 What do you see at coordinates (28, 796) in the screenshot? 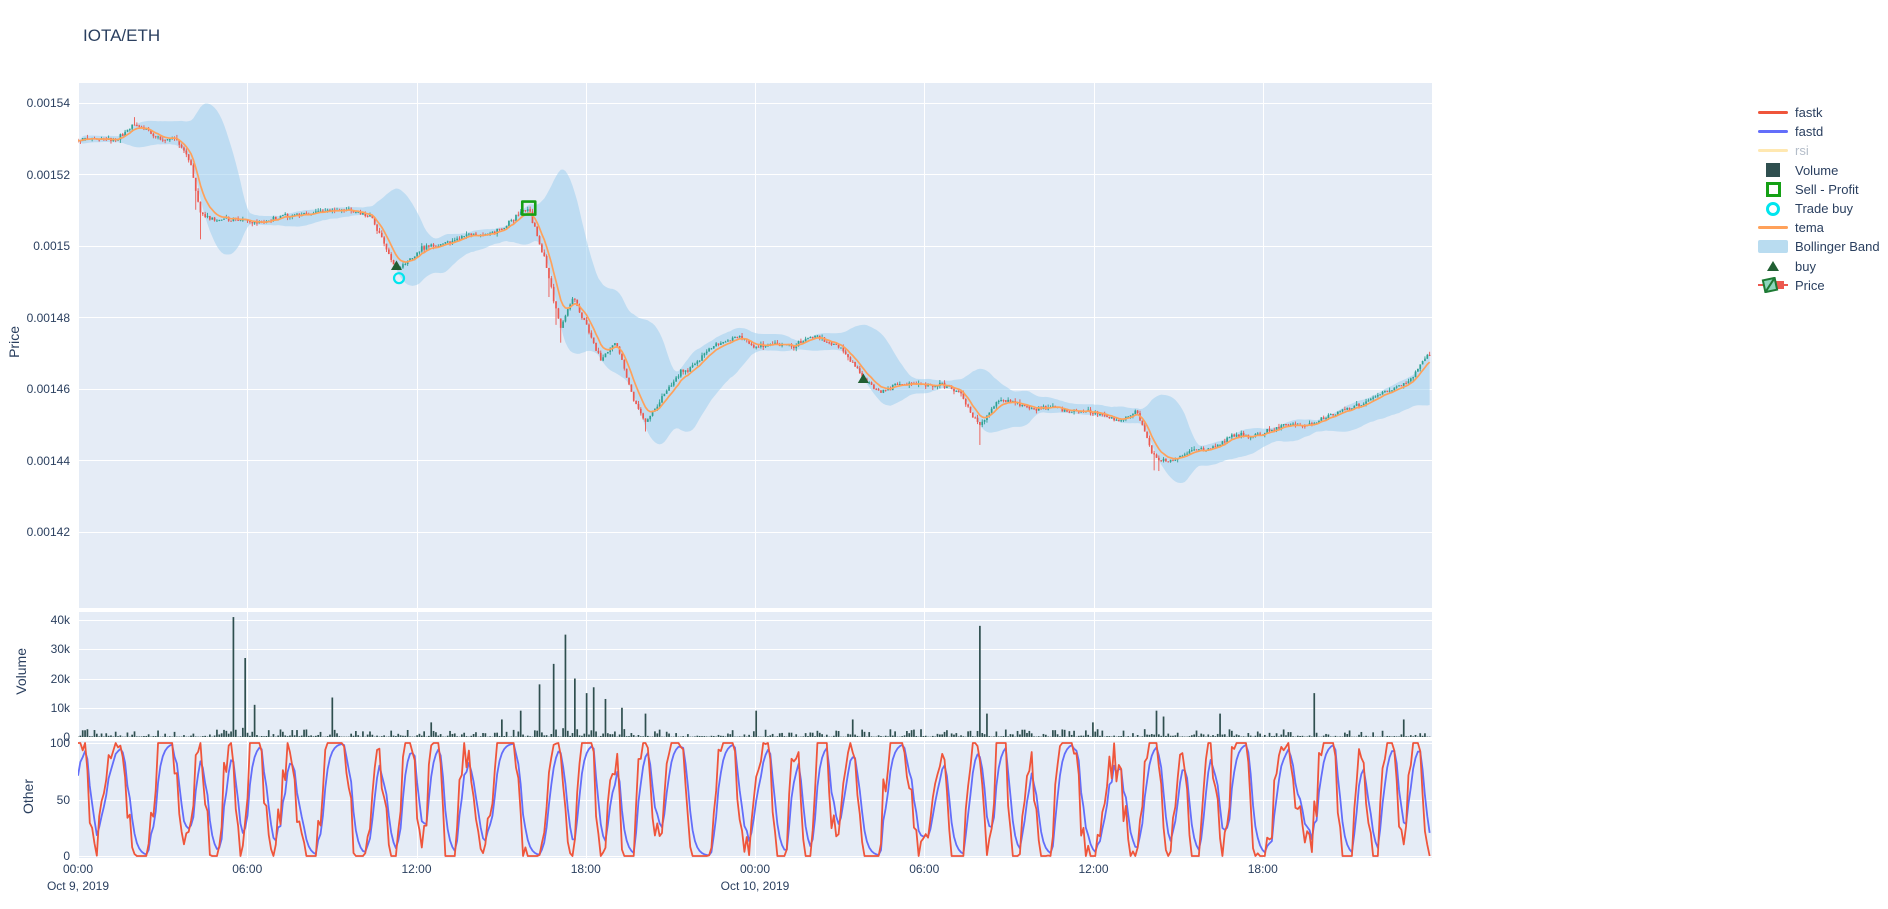
I see `other-axis-title: Other` at bounding box center [28, 796].